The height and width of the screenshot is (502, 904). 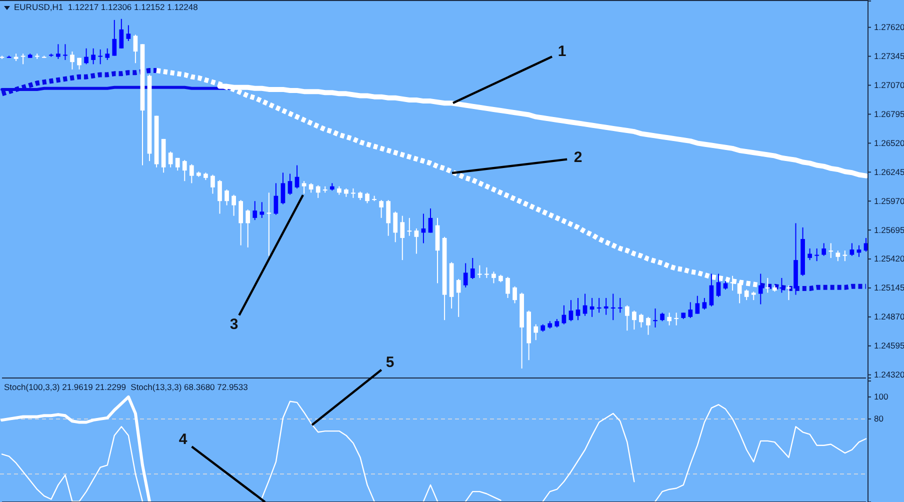 I want to click on y-tick-label: 100, so click(x=881, y=397).